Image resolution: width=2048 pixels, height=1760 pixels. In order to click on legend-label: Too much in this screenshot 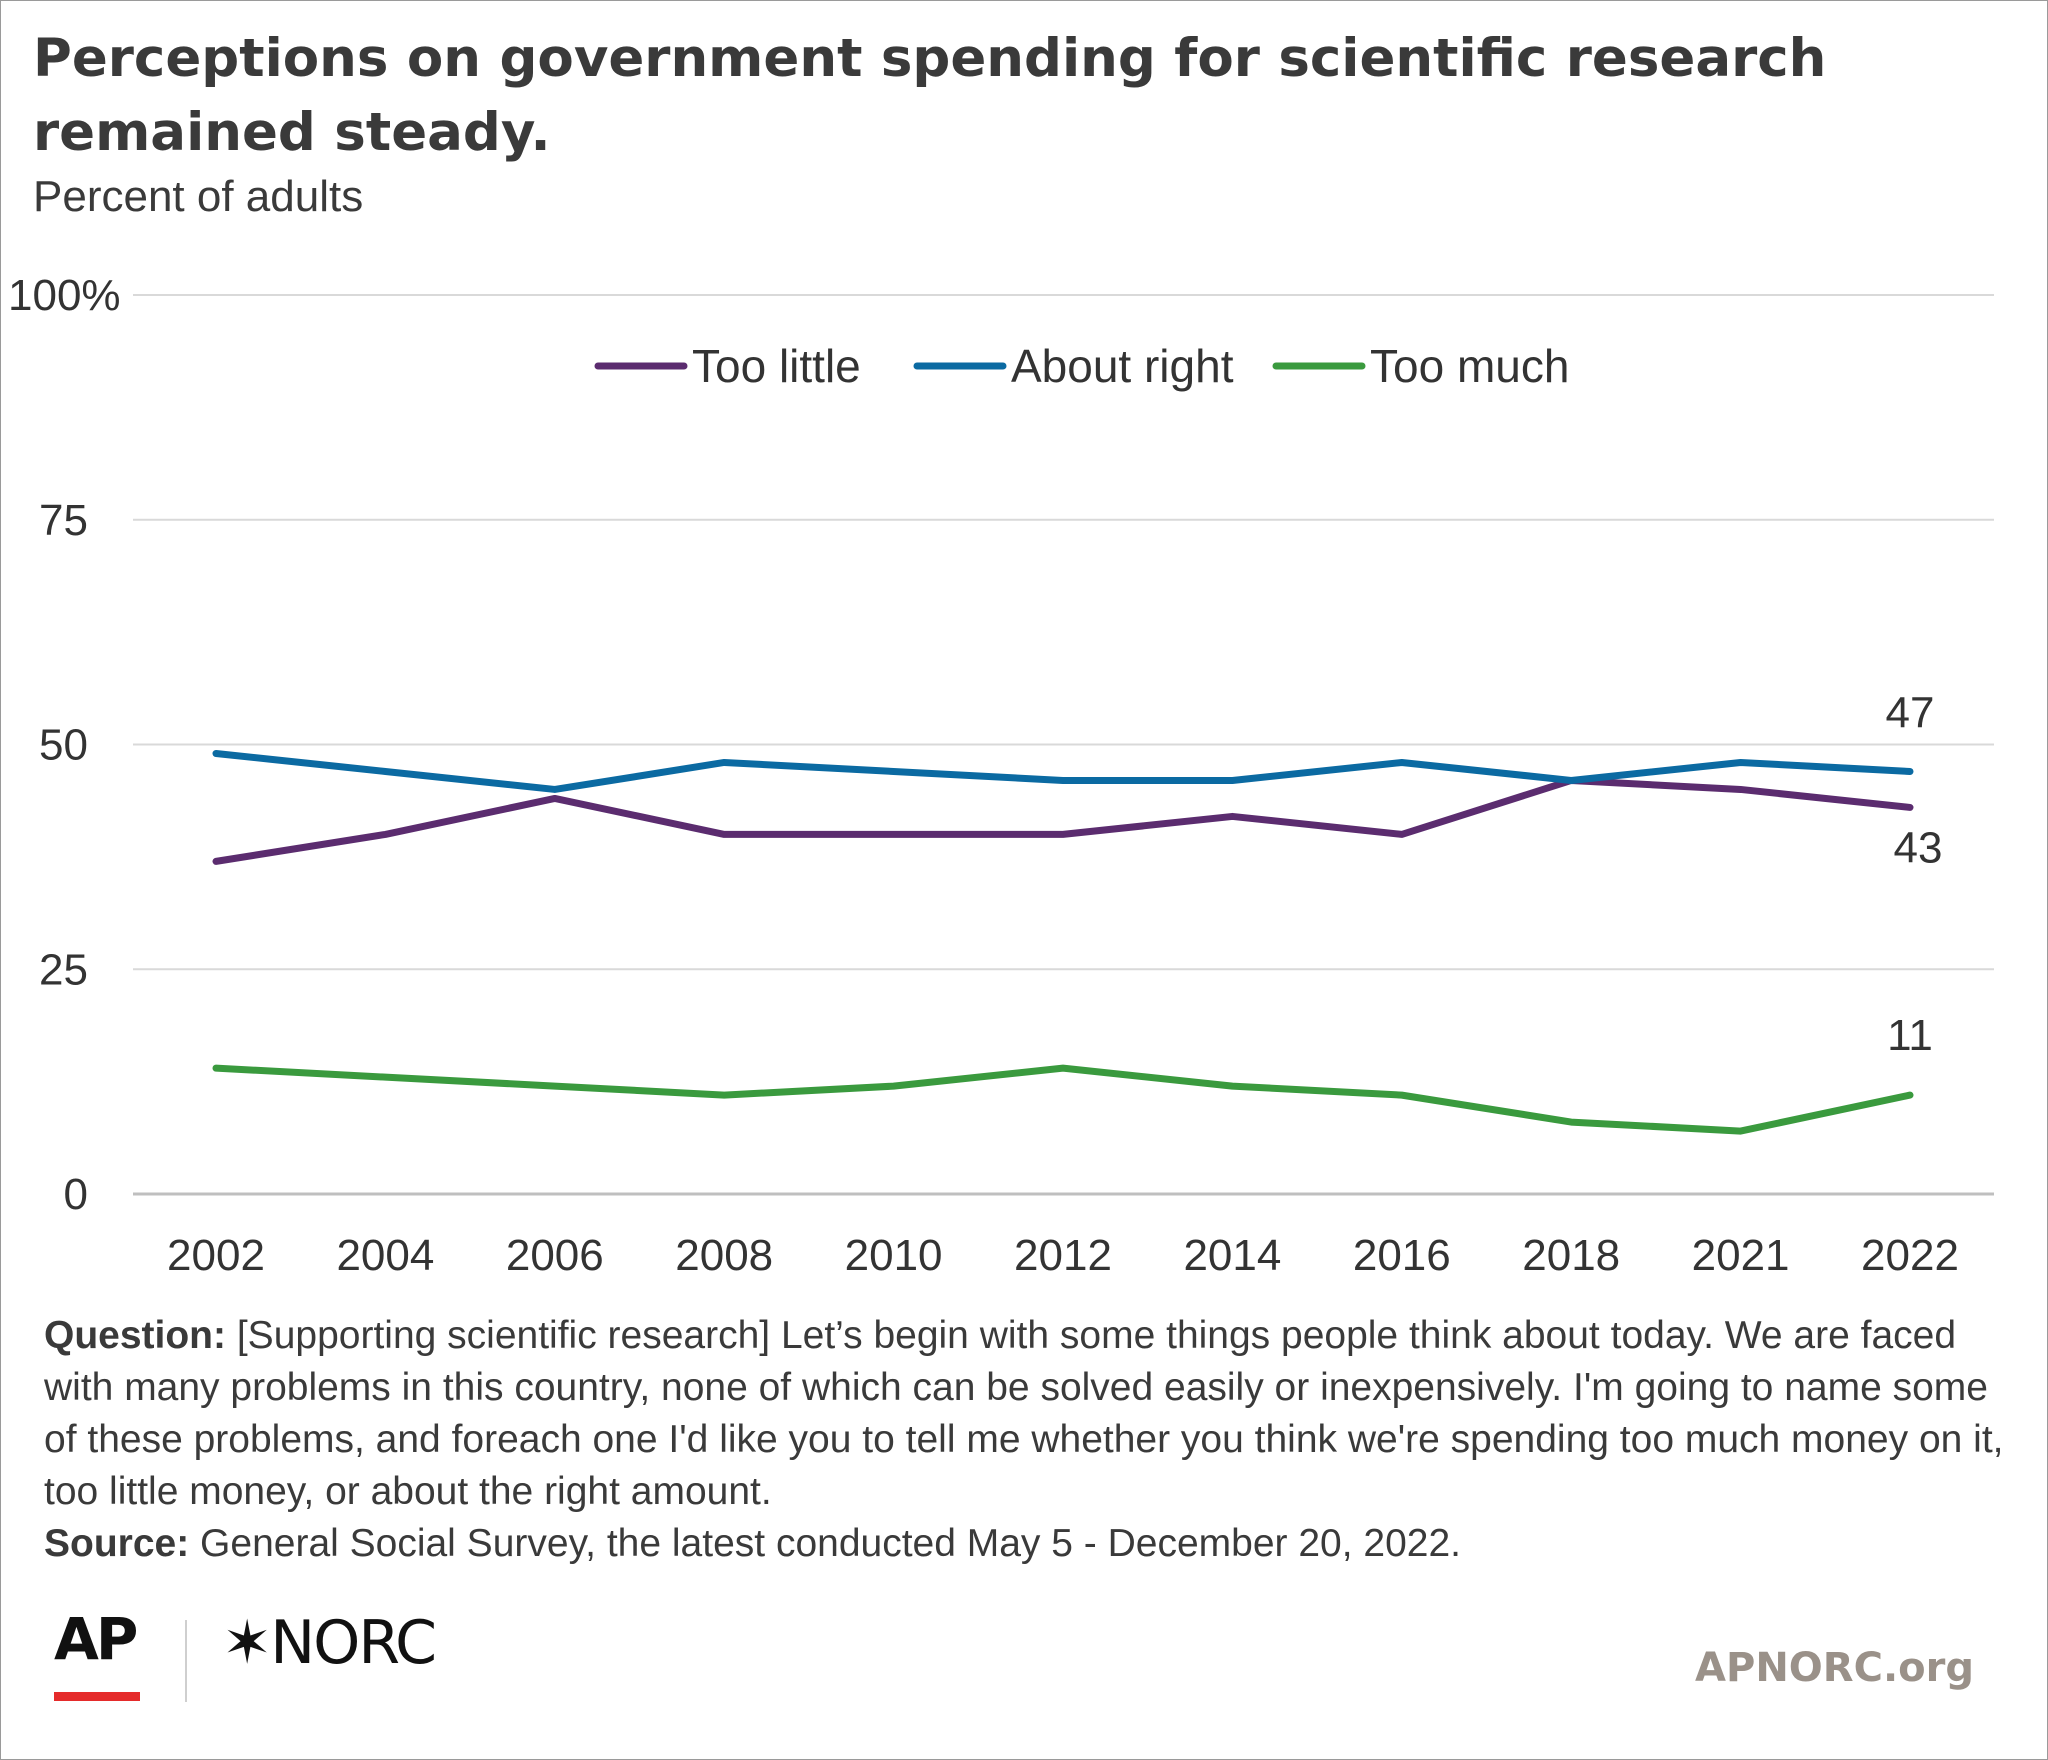, I will do `click(1469, 366)`.